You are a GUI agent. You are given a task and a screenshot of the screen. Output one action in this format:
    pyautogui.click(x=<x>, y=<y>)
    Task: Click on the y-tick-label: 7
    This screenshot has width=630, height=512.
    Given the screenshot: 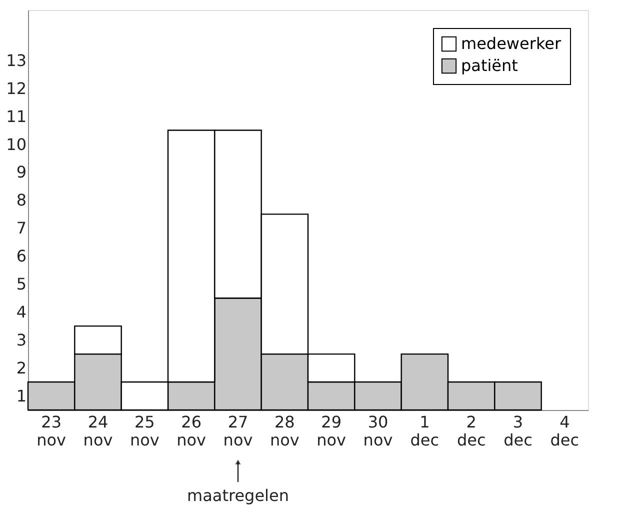 What is the action you would take?
    pyautogui.click(x=21, y=228)
    